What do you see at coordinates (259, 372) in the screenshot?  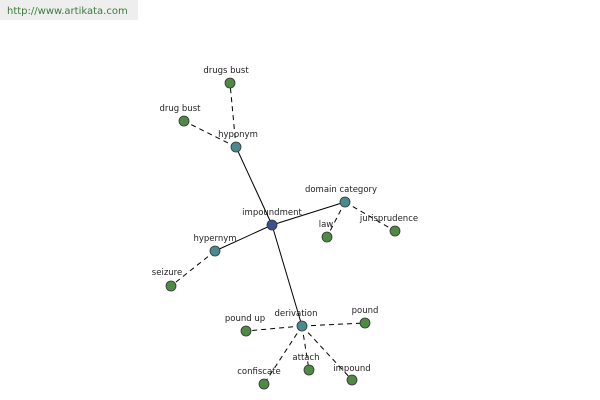 I see `node-label: confiscate` at bounding box center [259, 372].